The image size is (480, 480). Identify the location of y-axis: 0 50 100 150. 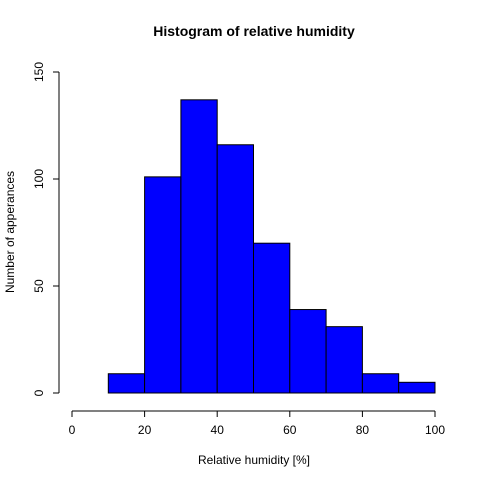
(46, 229).